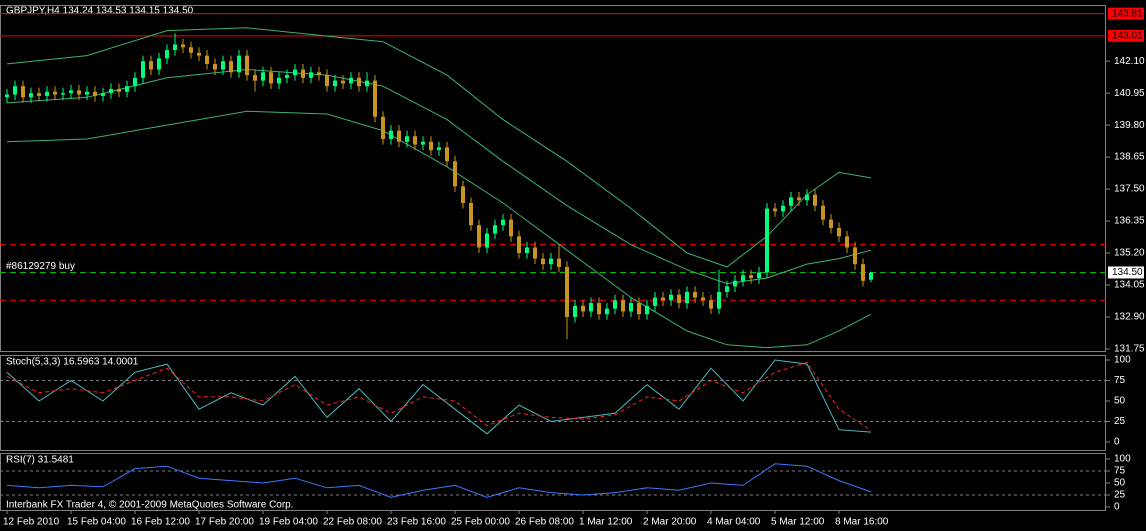  I want to click on x-tick-label: 19 Feb 04:00, so click(288, 522).